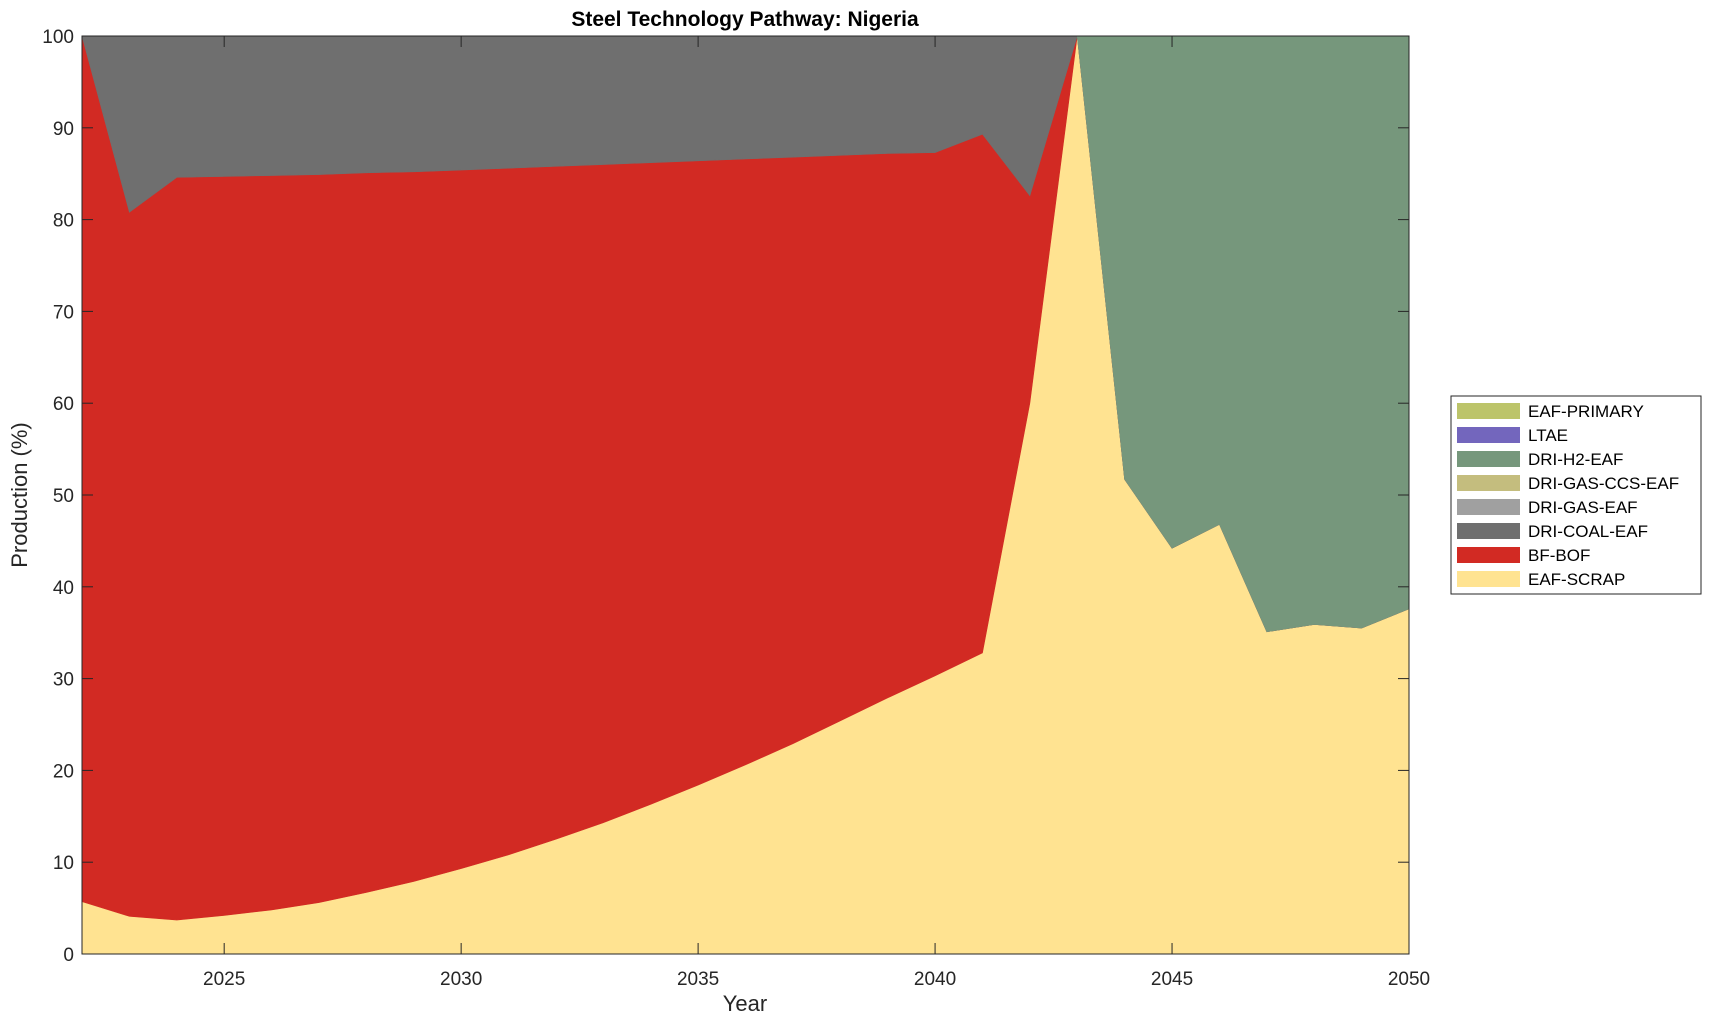  Describe the element at coordinates (1488, 555) in the screenshot. I see `legend-swatch-bf-bof` at that location.